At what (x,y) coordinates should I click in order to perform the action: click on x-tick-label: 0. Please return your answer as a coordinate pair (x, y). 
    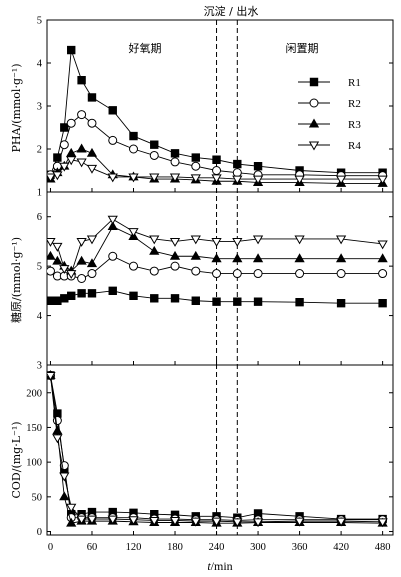
    Looking at the image, I should click on (50, 547).